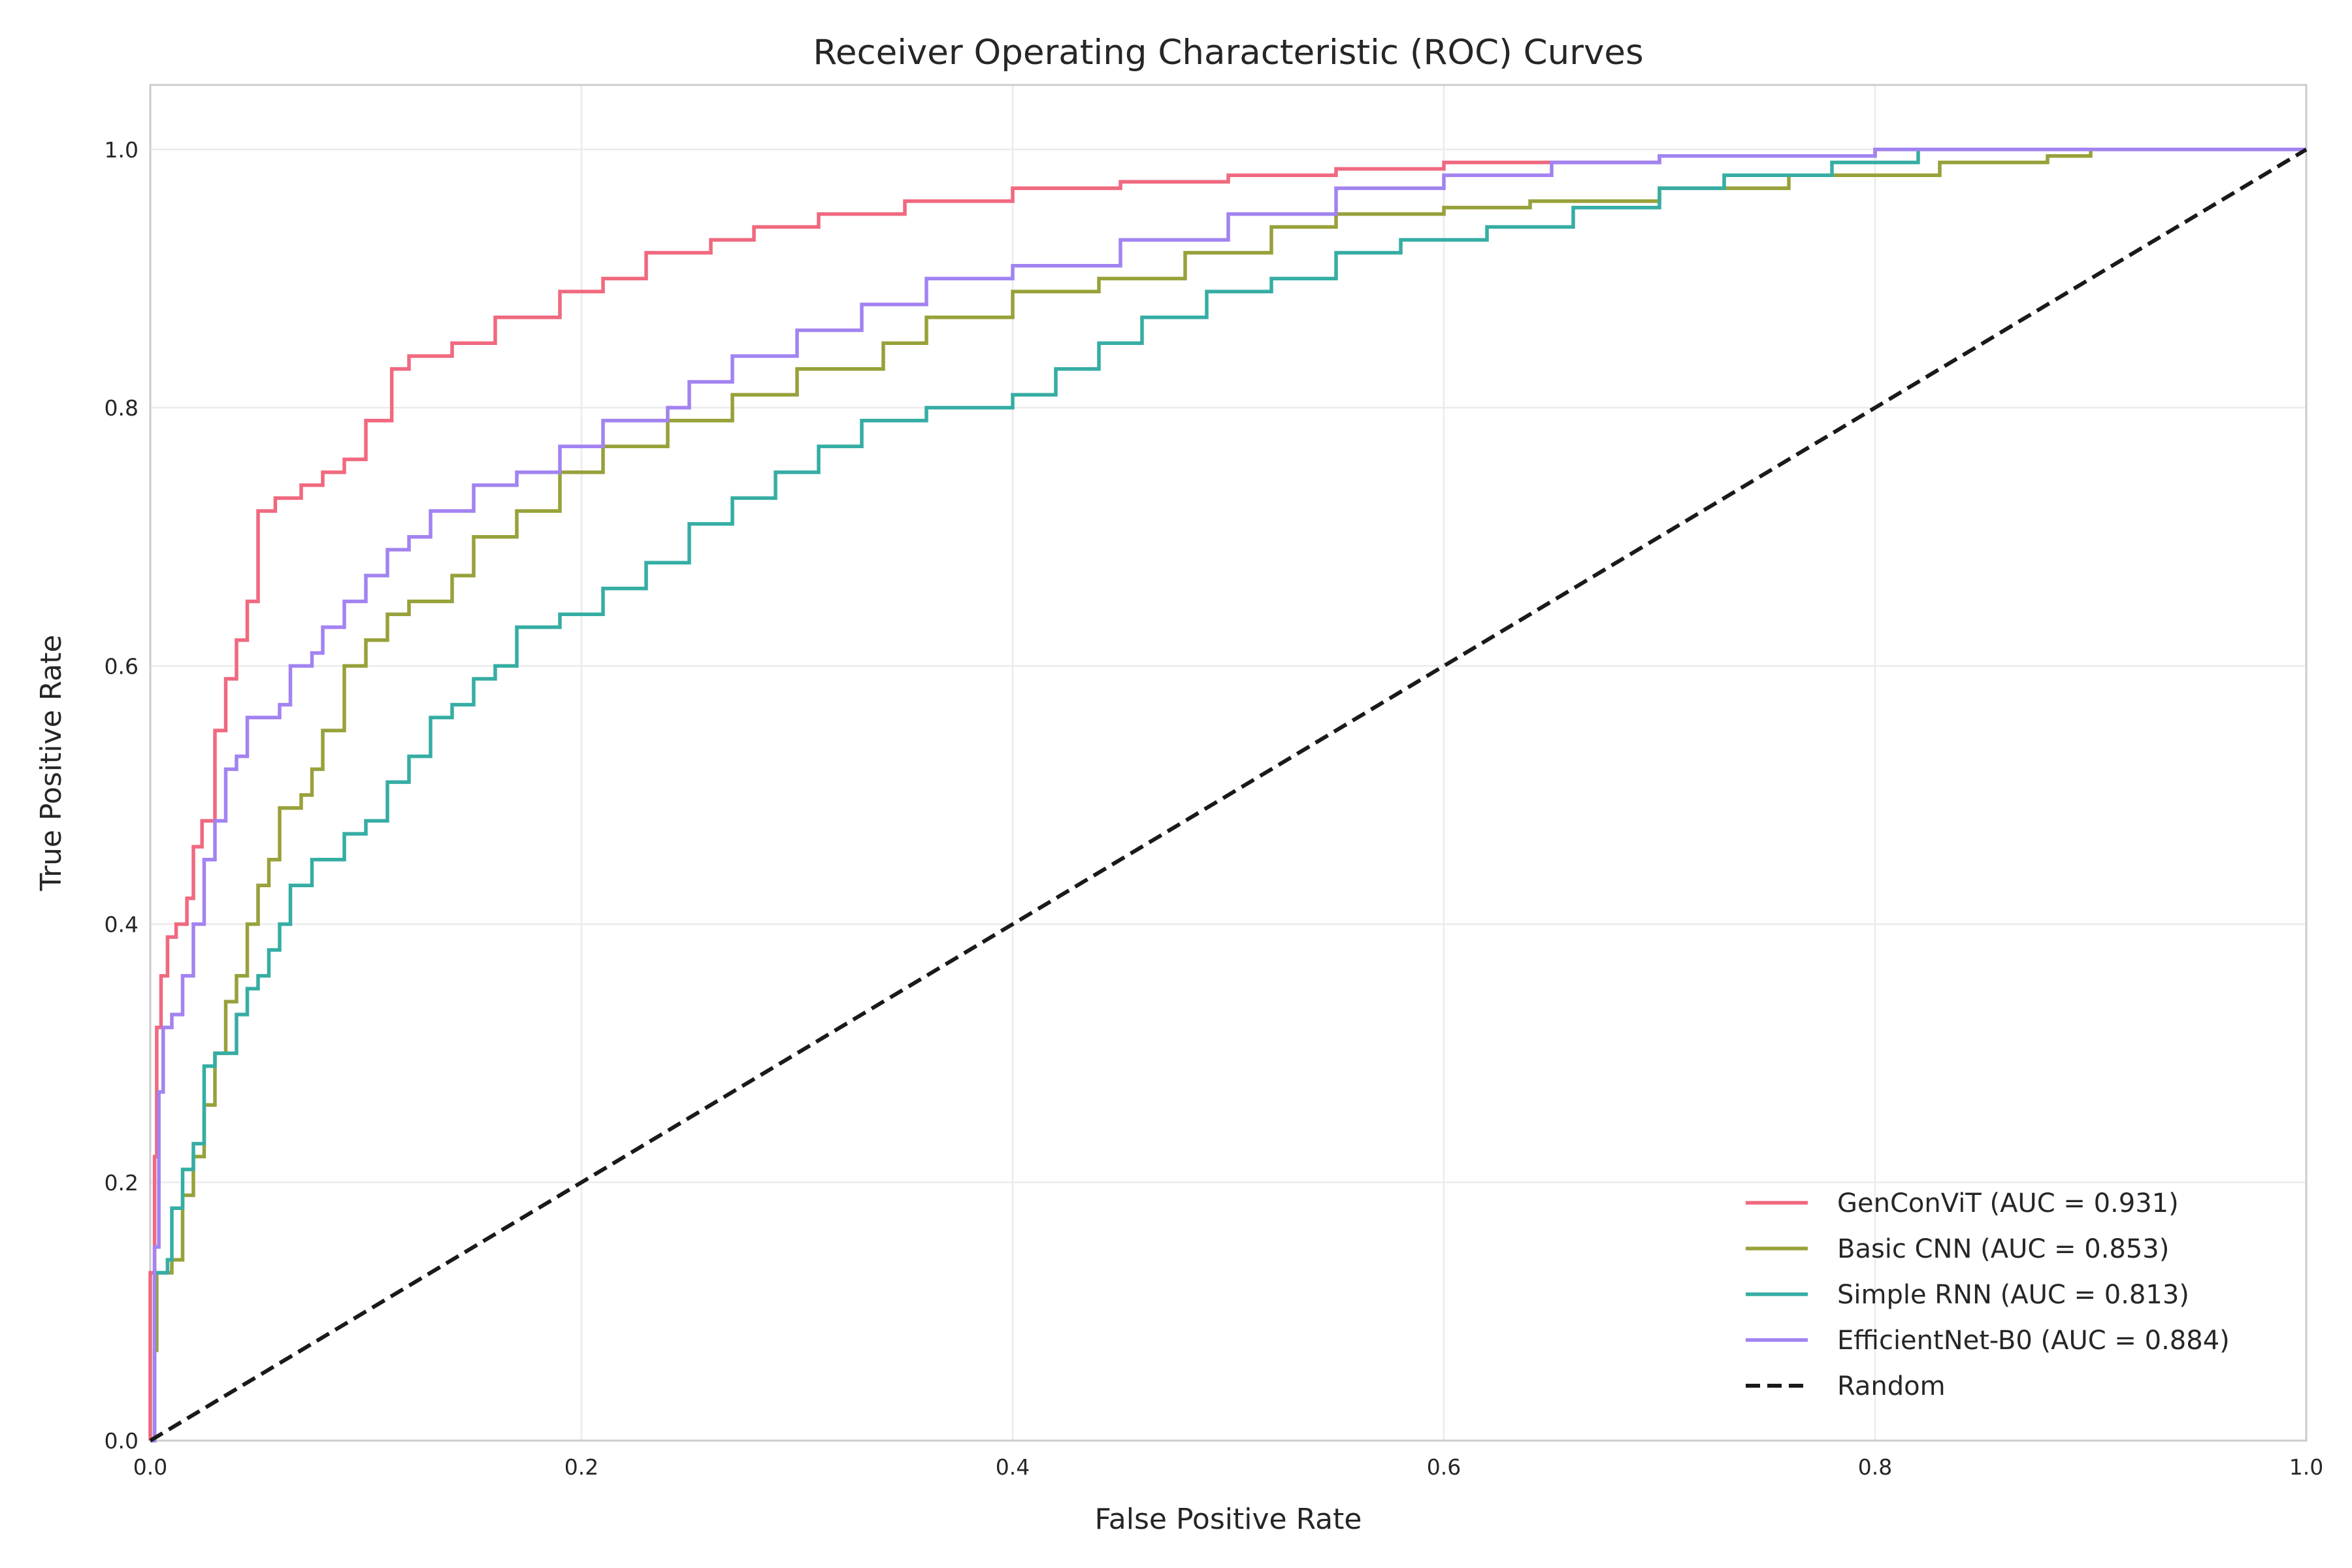 The width and height of the screenshot is (2352, 1568). Describe the element at coordinates (581, 1467) in the screenshot. I see `x-tick-label: 0.2` at that location.